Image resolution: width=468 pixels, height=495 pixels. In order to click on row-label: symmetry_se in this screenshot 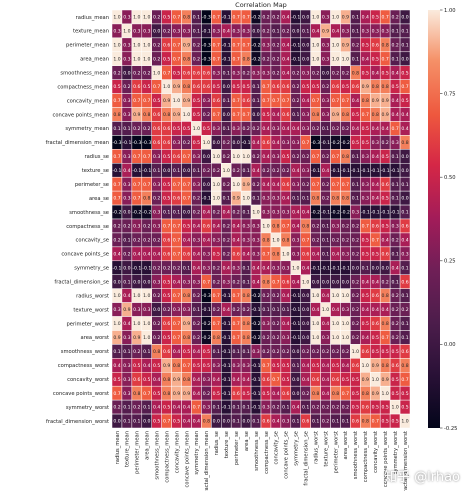, I will do `click(91, 269)`.